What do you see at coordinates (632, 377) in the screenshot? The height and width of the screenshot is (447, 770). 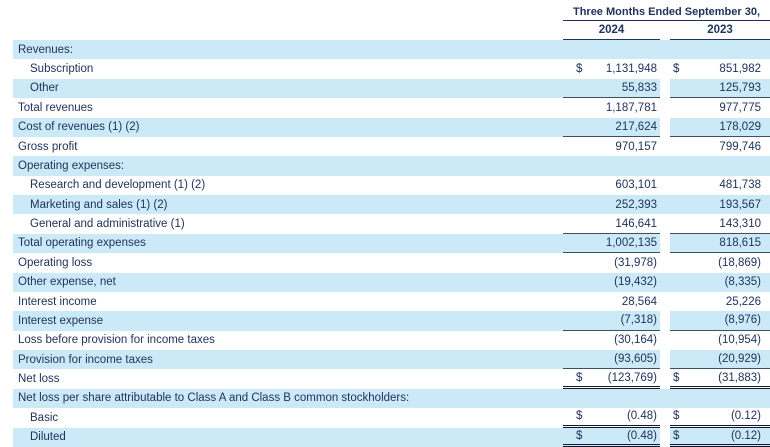 I see `value-2024: (123,769)` at bounding box center [632, 377].